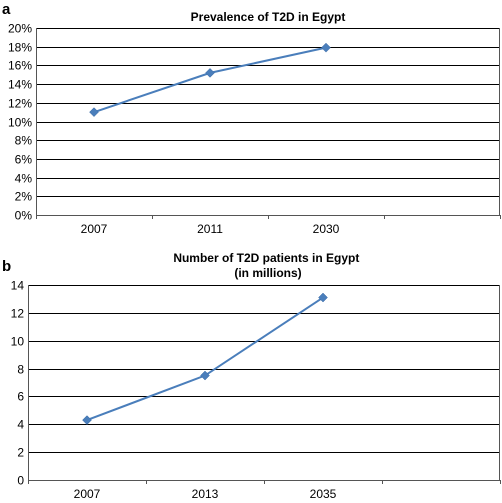 The image size is (502, 503). Describe the element at coordinates (18, 286) in the screenshot. I see `chart-b-y-tick-label: 14` at that location.